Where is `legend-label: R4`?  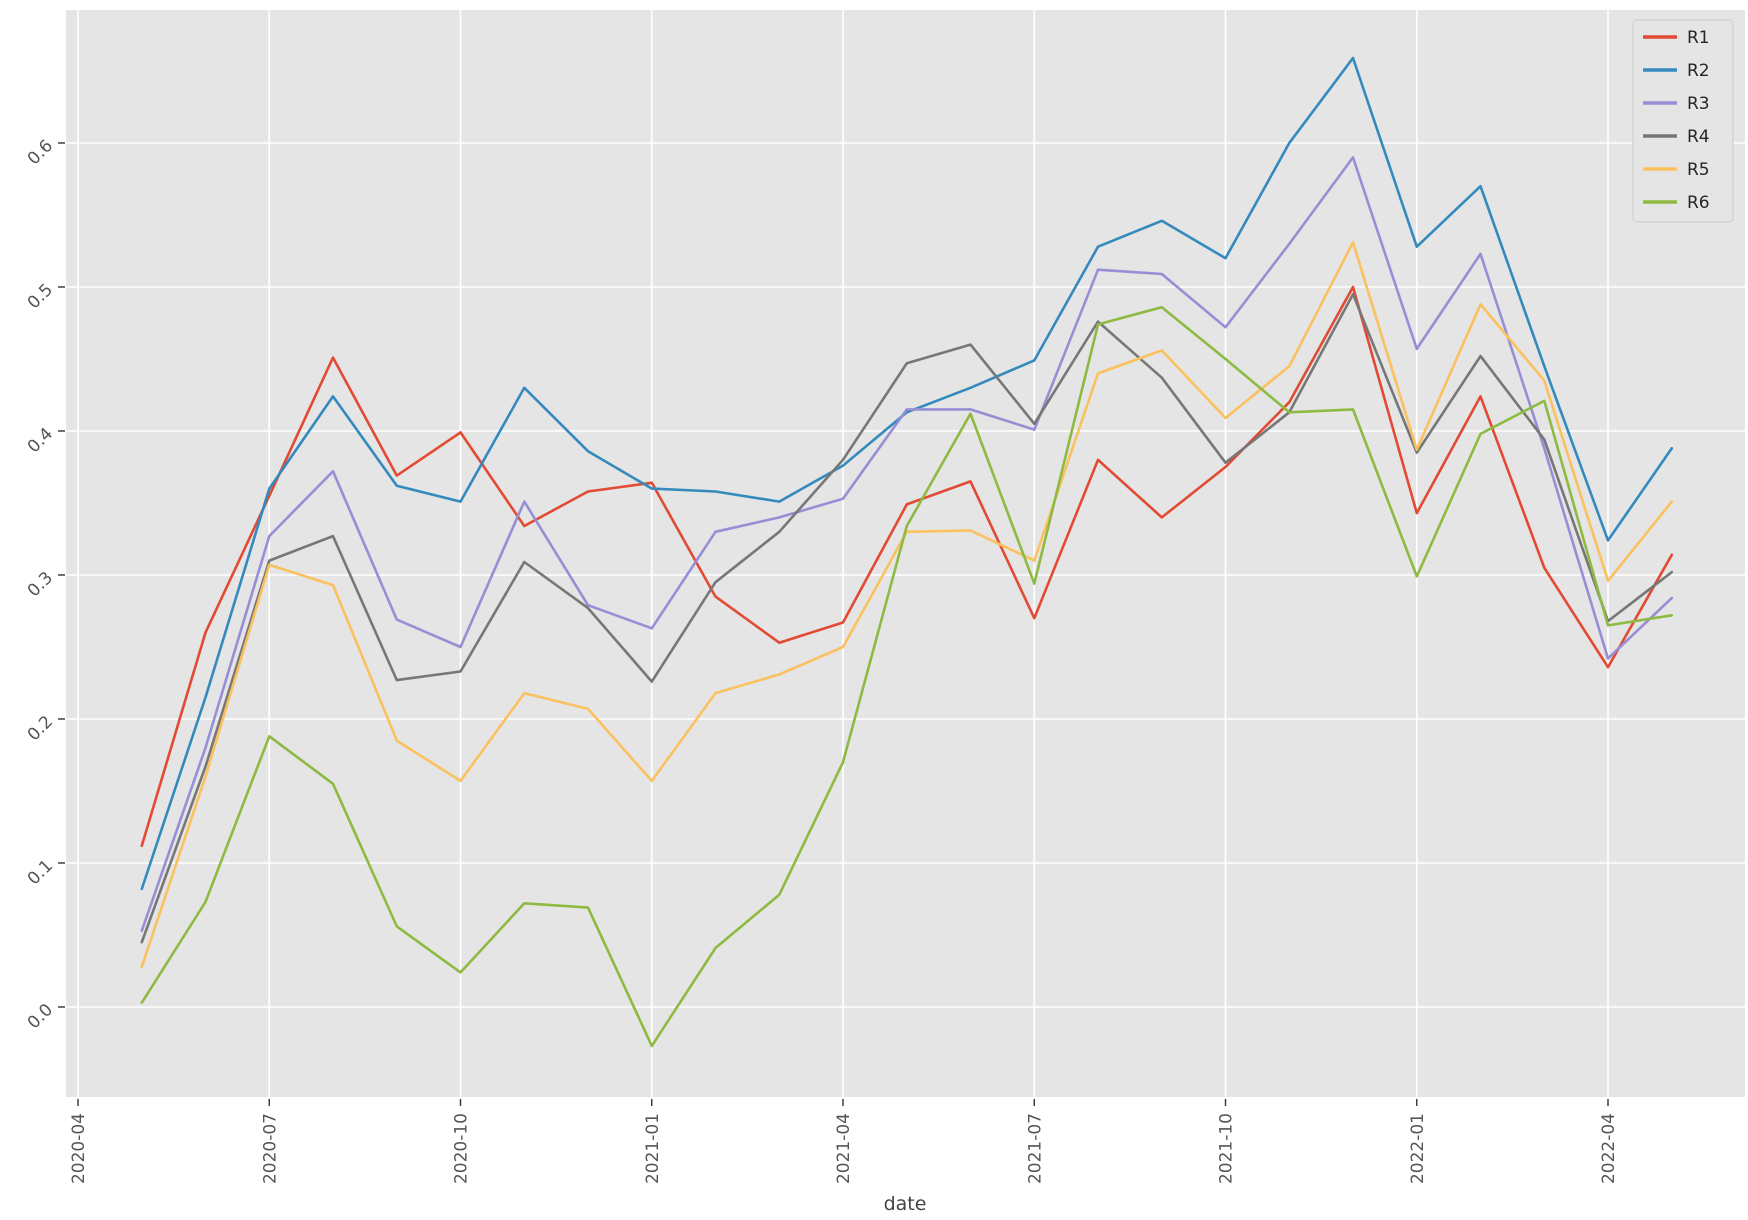 legend-label: R4 is located at coordinates (1698, 137).